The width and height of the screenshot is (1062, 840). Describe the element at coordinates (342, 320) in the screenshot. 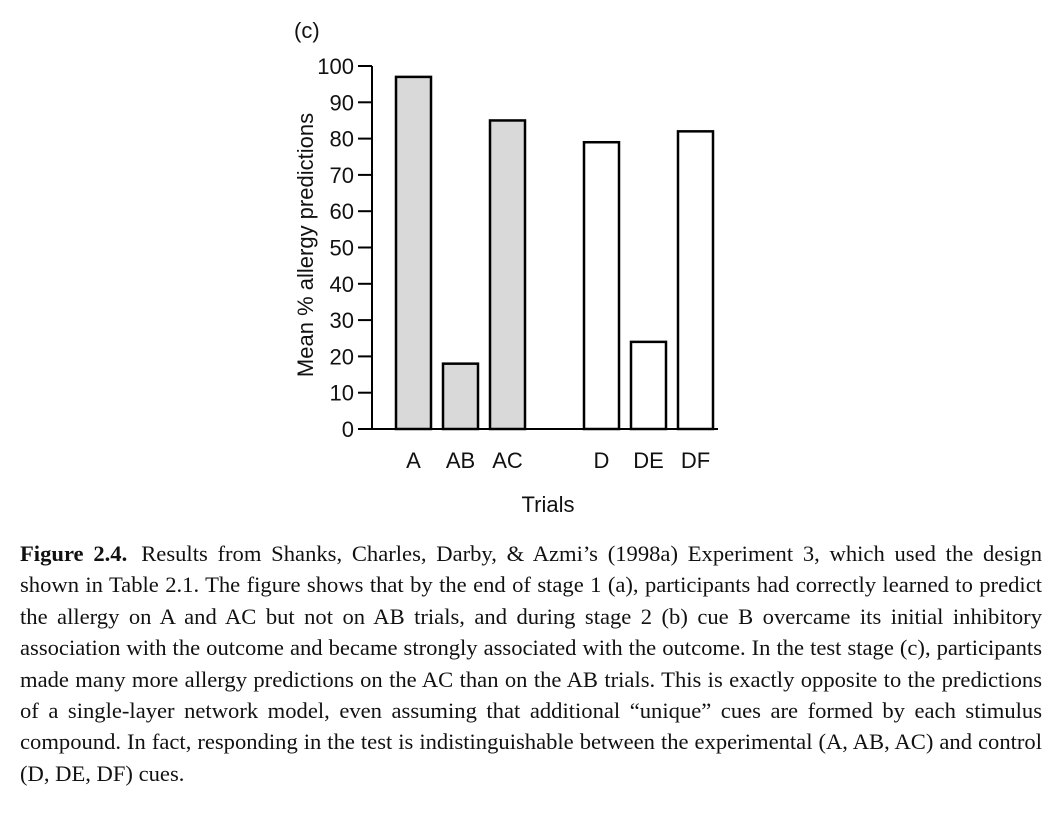

I see `y-tick-label-30: 30` at that location.